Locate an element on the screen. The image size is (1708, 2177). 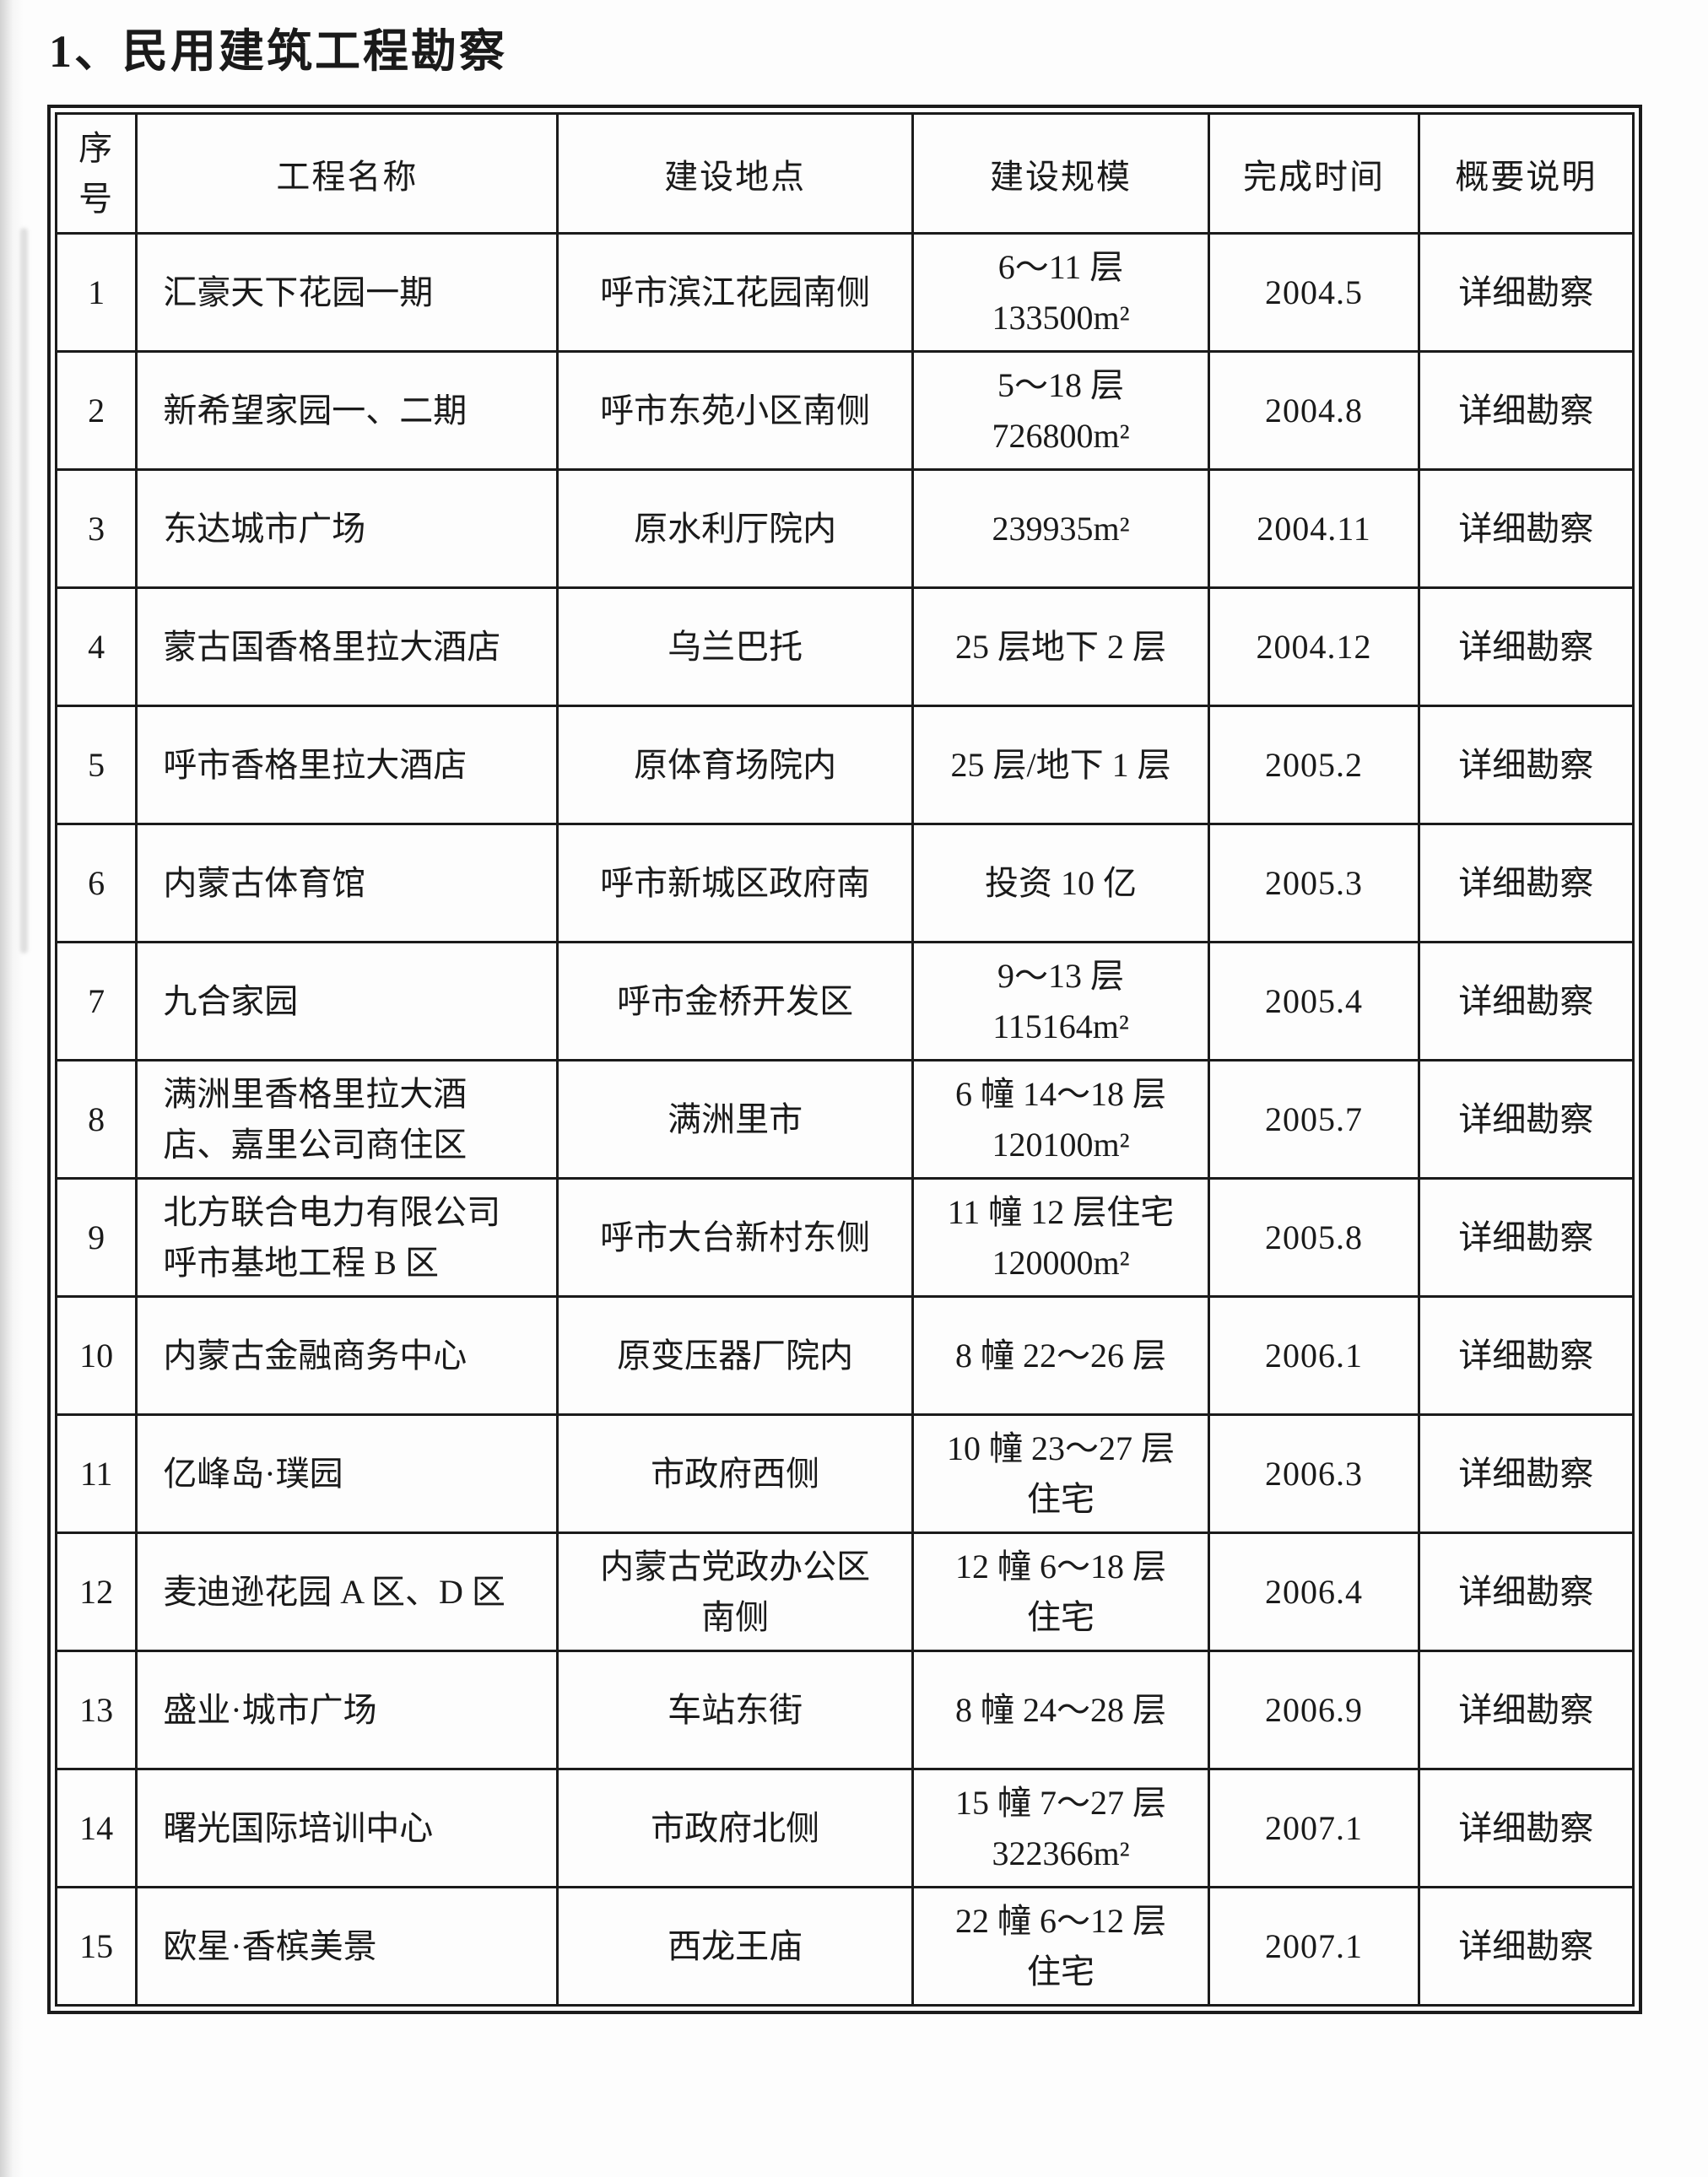
cell-project-name: 北方联合电力有限公司 呼市基地工程 B 区 is located at coordinates (347, 1237).